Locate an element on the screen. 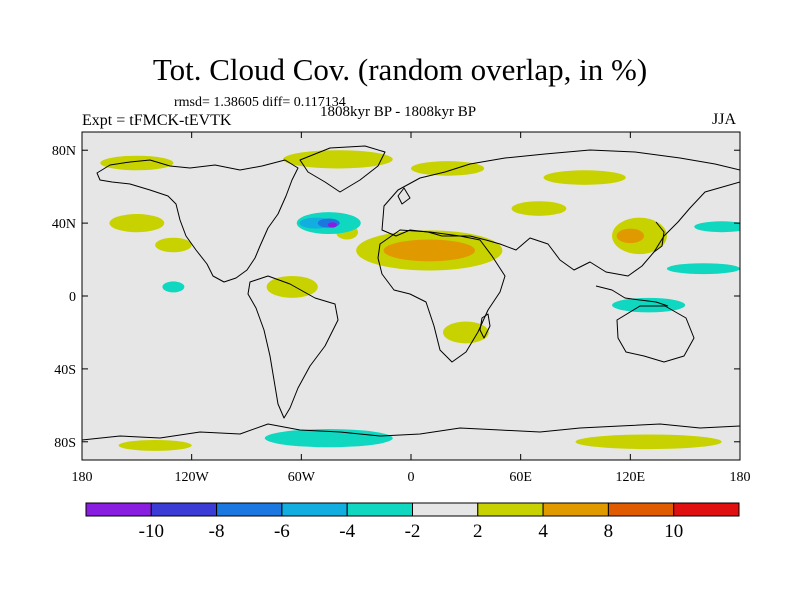  coastline-south-america is located at coordinates (293, 347).